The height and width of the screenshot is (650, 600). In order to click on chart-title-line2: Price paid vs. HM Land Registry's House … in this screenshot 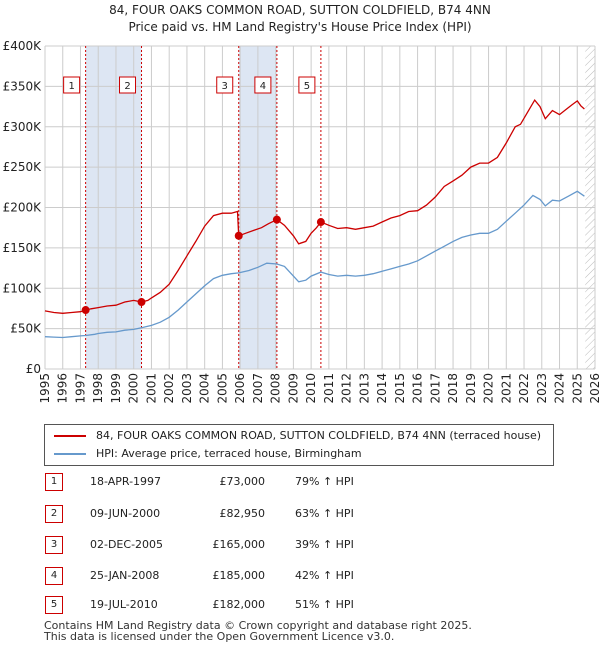, I will do `click(300, 27)`.